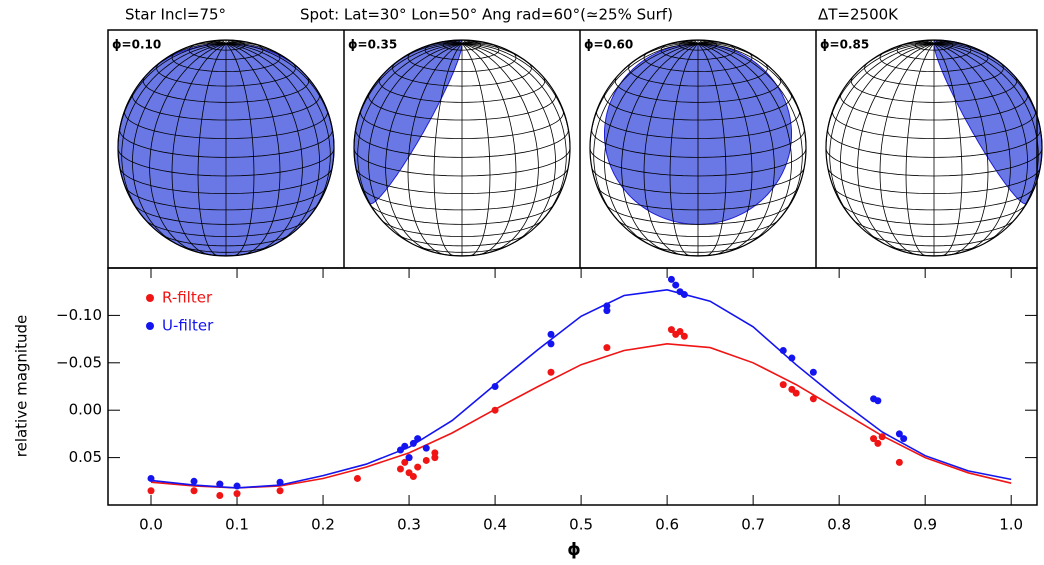  Describe the element at coordinates (858, 15) in the screenshot. I see `title: ΔT=2500K` at that location.